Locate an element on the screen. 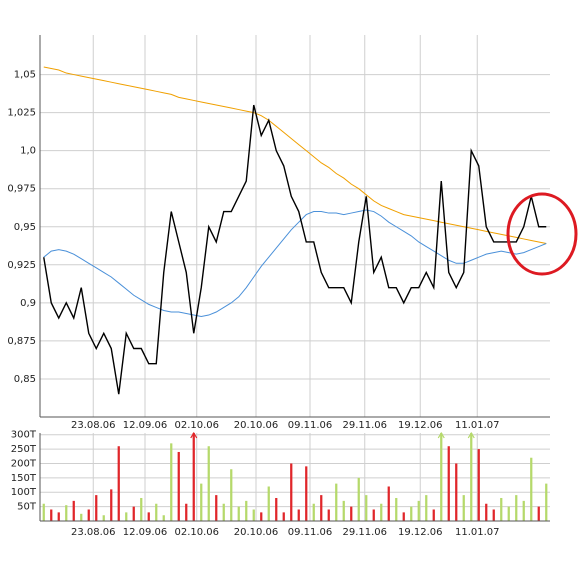 This screenshot has height=580, width=580. y-tick-label: 0,95 is located at coordinates (25, 227).